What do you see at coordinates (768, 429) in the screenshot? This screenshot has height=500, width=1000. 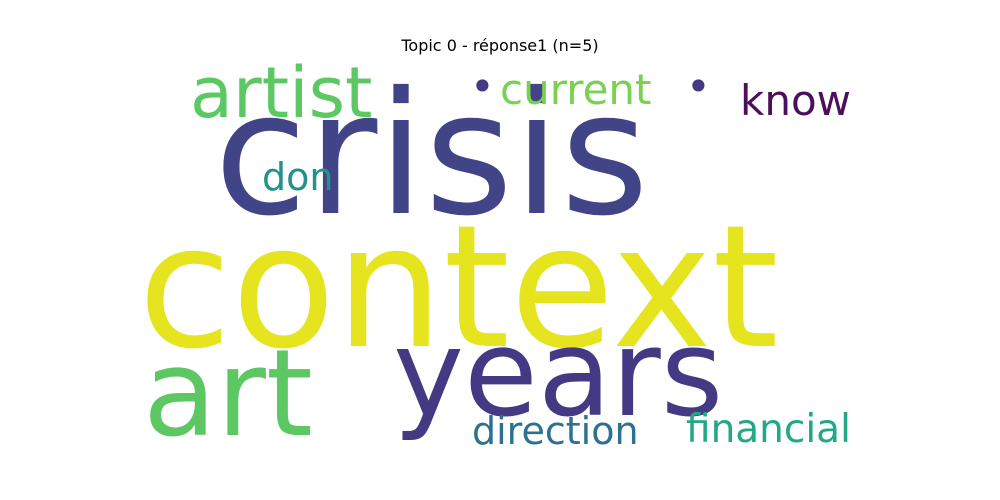 I see `word-financial: financial` at bounding box center [768, 429].